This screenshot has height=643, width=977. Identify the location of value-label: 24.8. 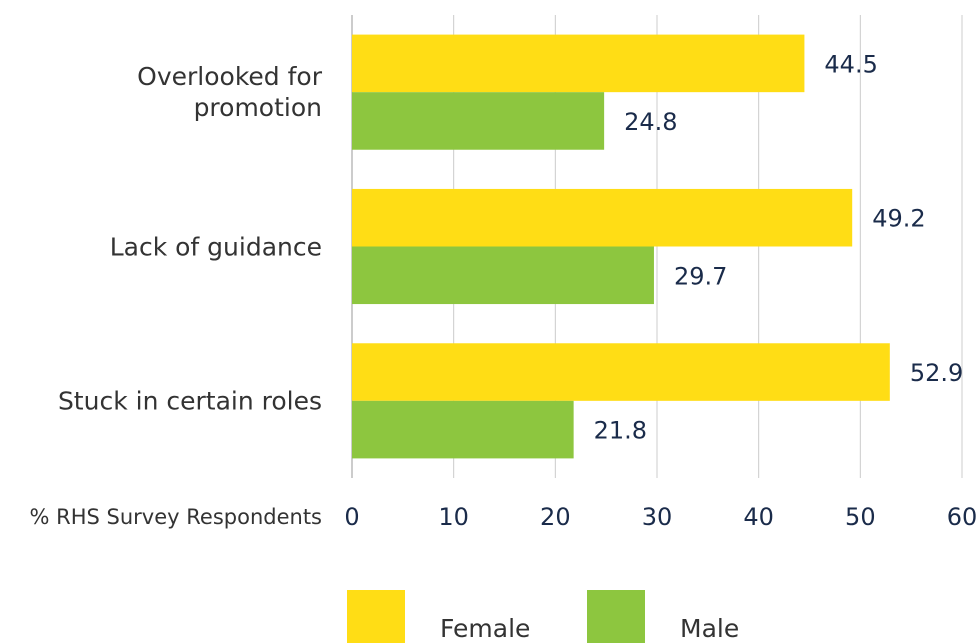
(650, 122).